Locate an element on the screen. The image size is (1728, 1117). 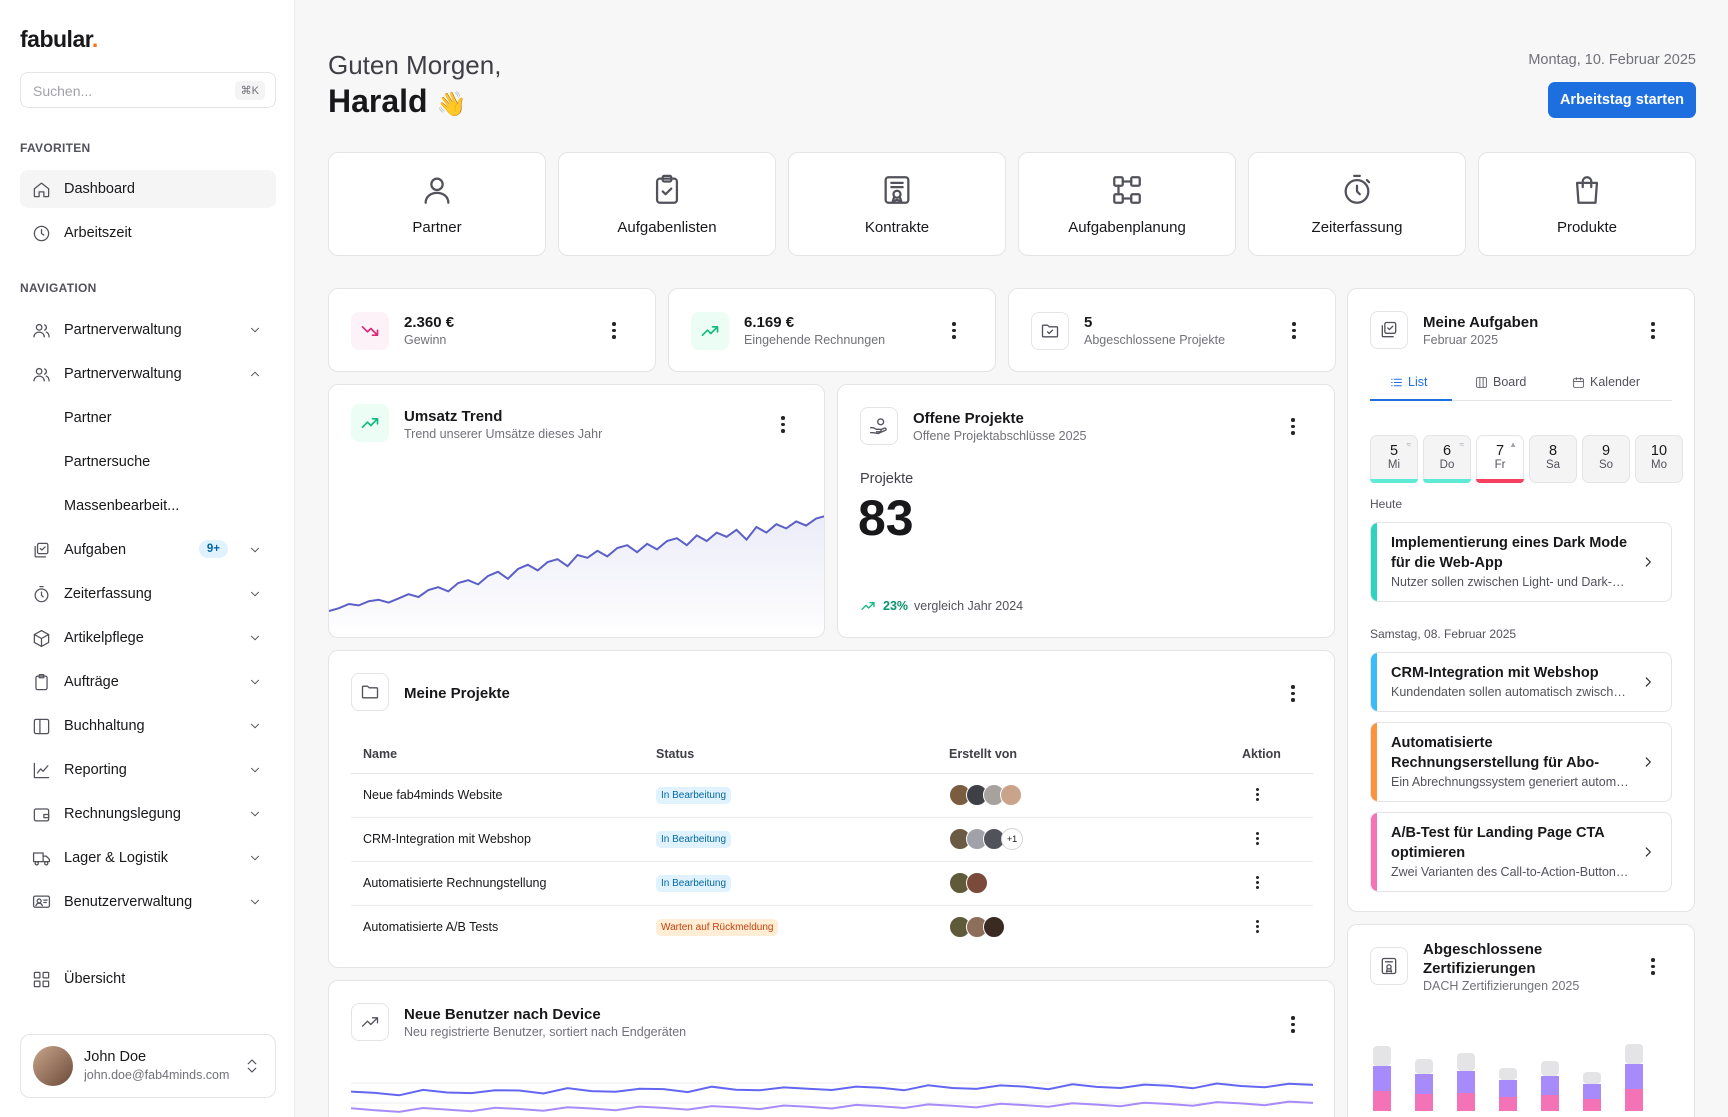
chevron-down-icon is located at coordinates (255, 902).